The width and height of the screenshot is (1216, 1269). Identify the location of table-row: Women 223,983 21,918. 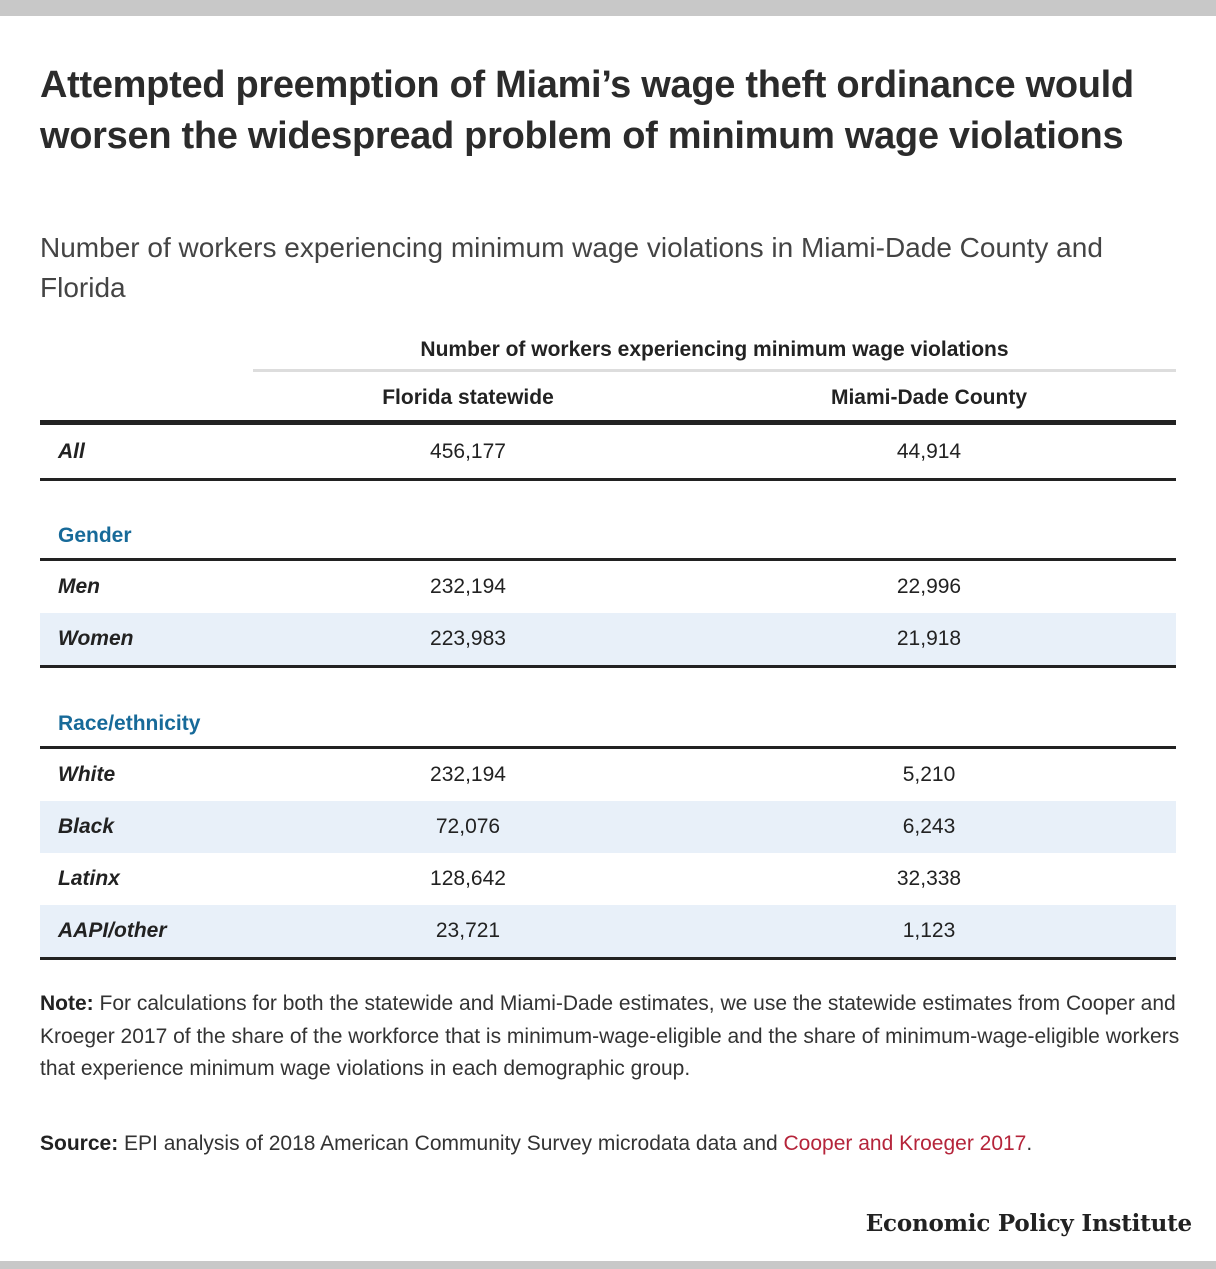
(608, 639).